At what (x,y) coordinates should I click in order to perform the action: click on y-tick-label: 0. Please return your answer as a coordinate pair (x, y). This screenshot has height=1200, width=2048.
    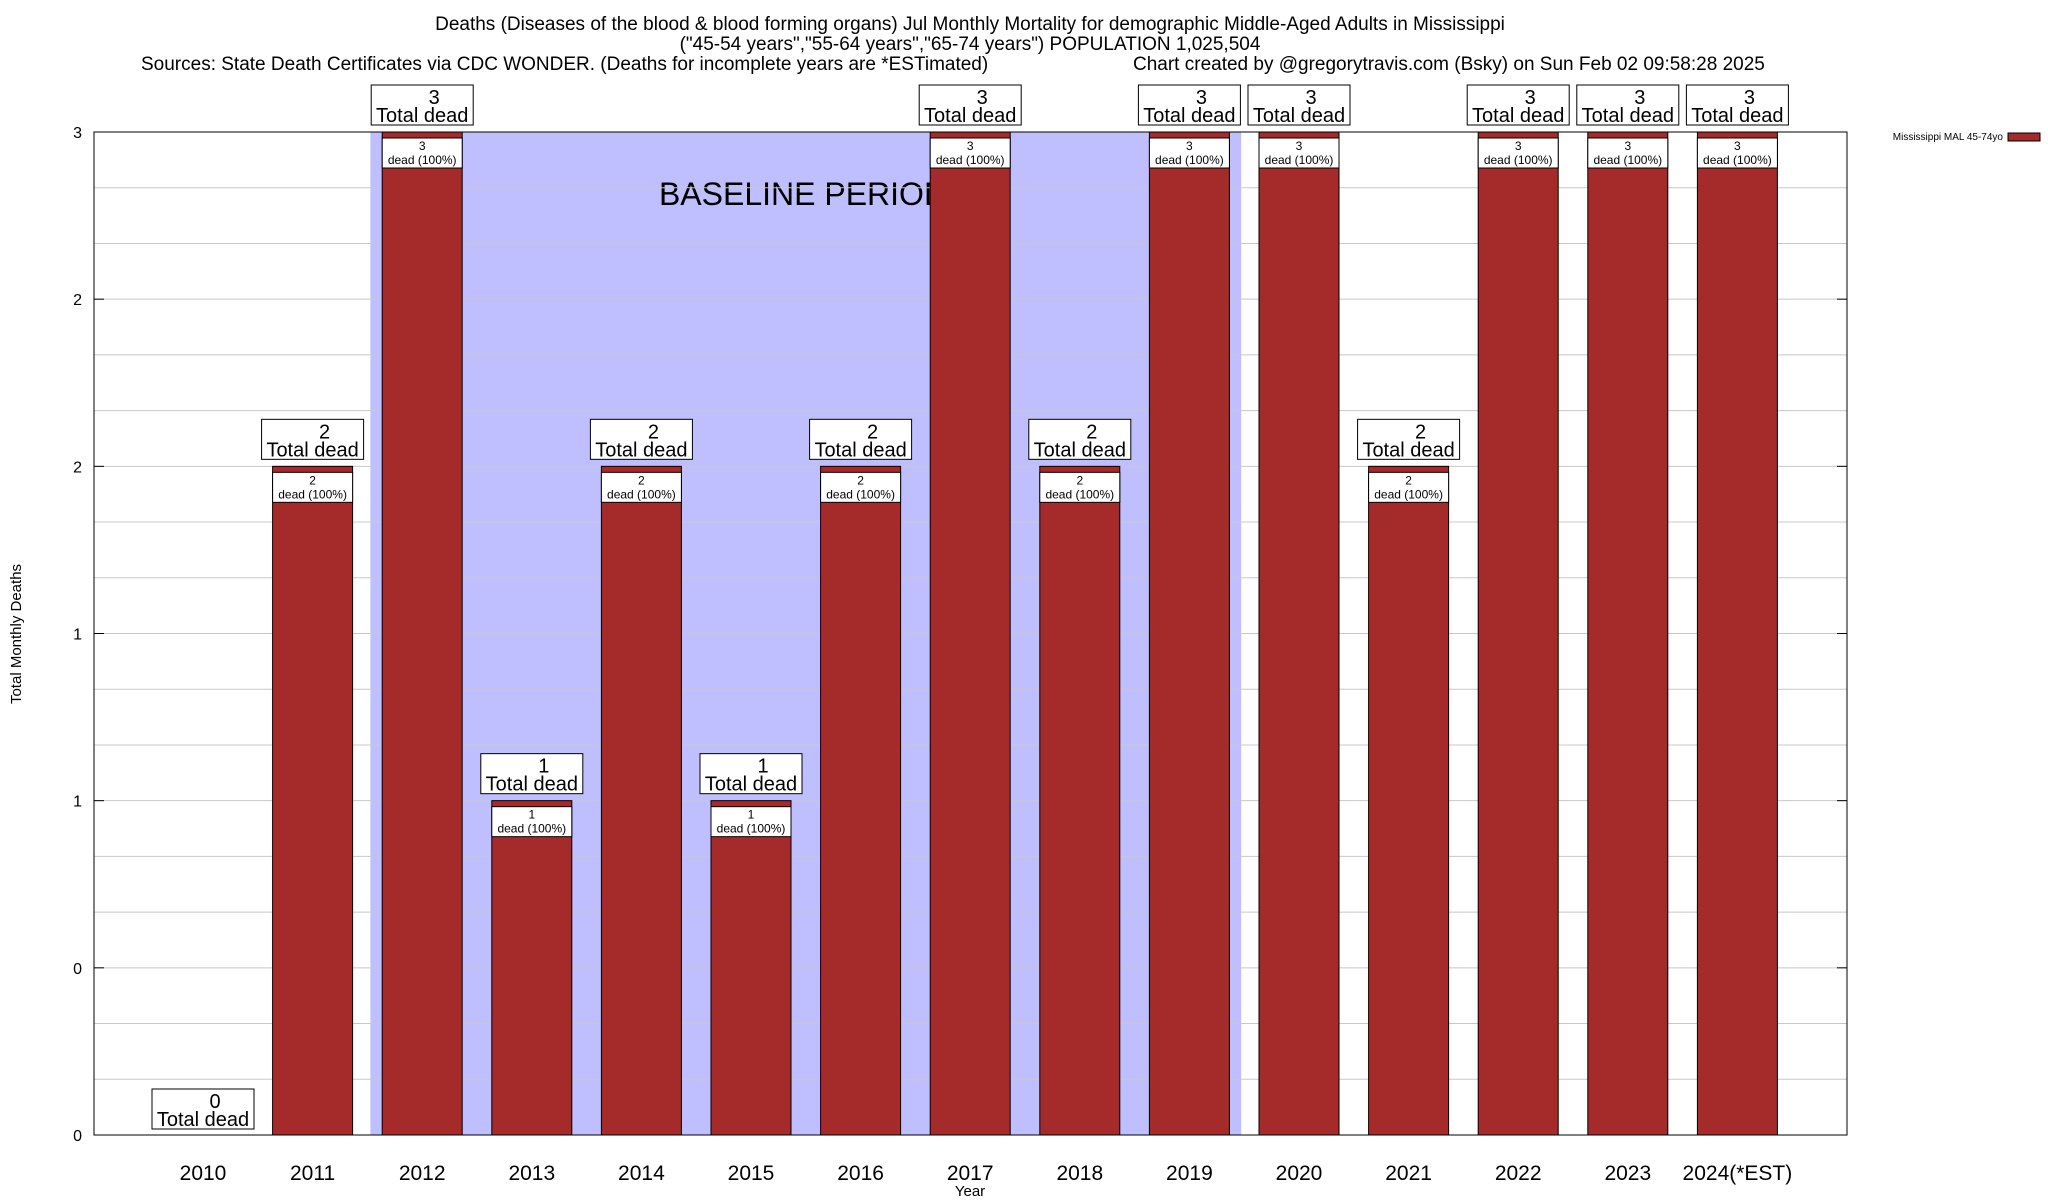
    Looking at the image, I should click on (77, 1136).